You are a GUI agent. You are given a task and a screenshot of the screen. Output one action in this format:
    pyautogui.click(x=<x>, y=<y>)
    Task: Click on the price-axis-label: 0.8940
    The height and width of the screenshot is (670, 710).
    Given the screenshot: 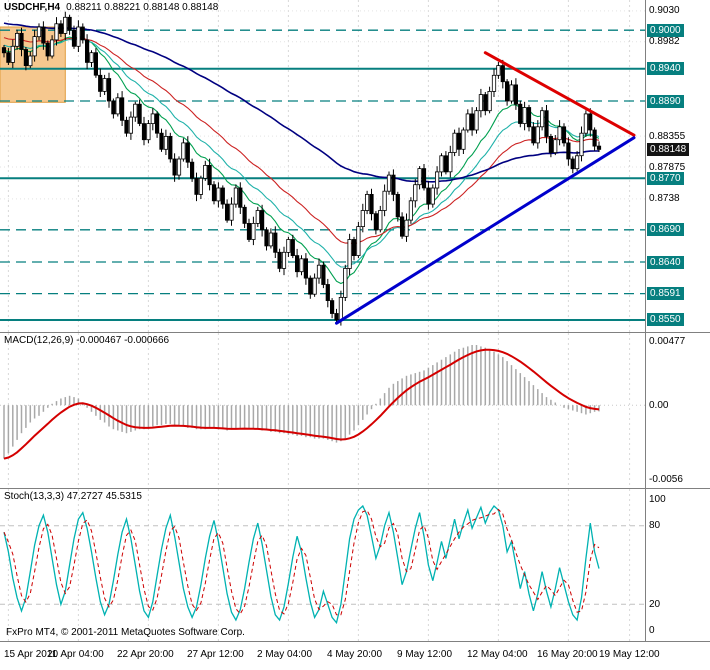 What is the action you would take?
    pyautogui.click(x=665, y=68)
    